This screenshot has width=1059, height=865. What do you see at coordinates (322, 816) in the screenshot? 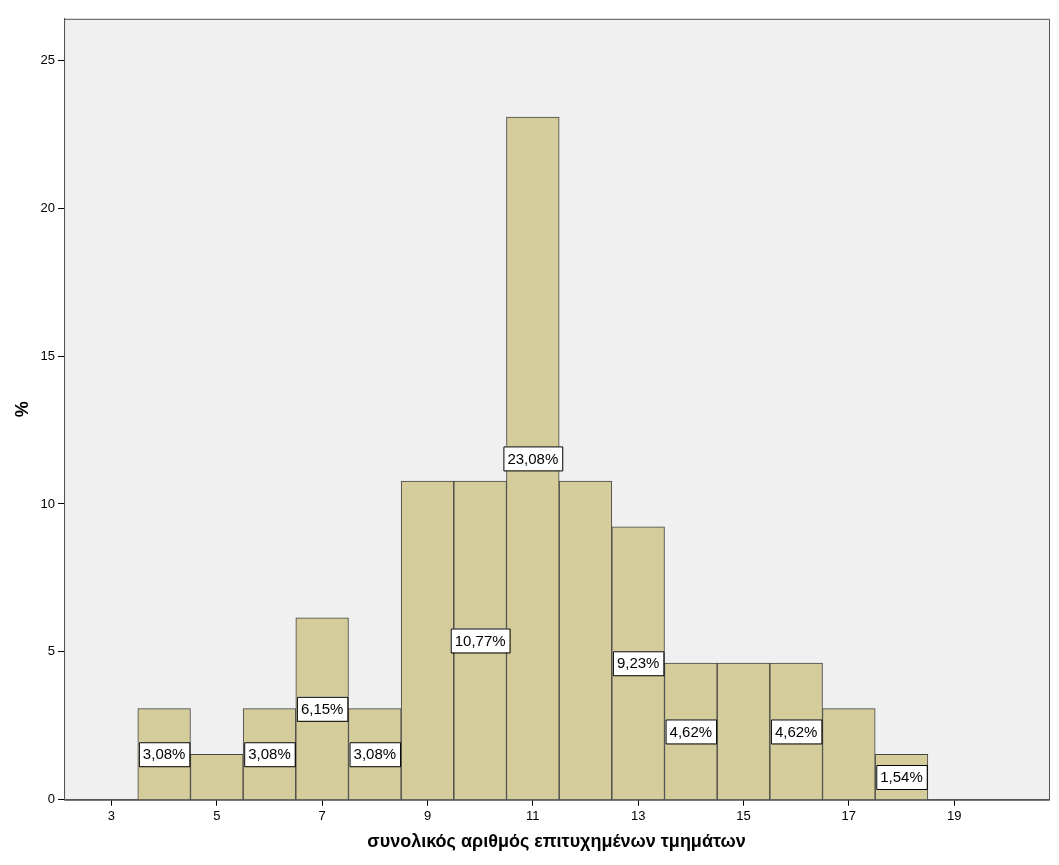
I see `x-tick-label: 7` at bounding box center [322, 816].